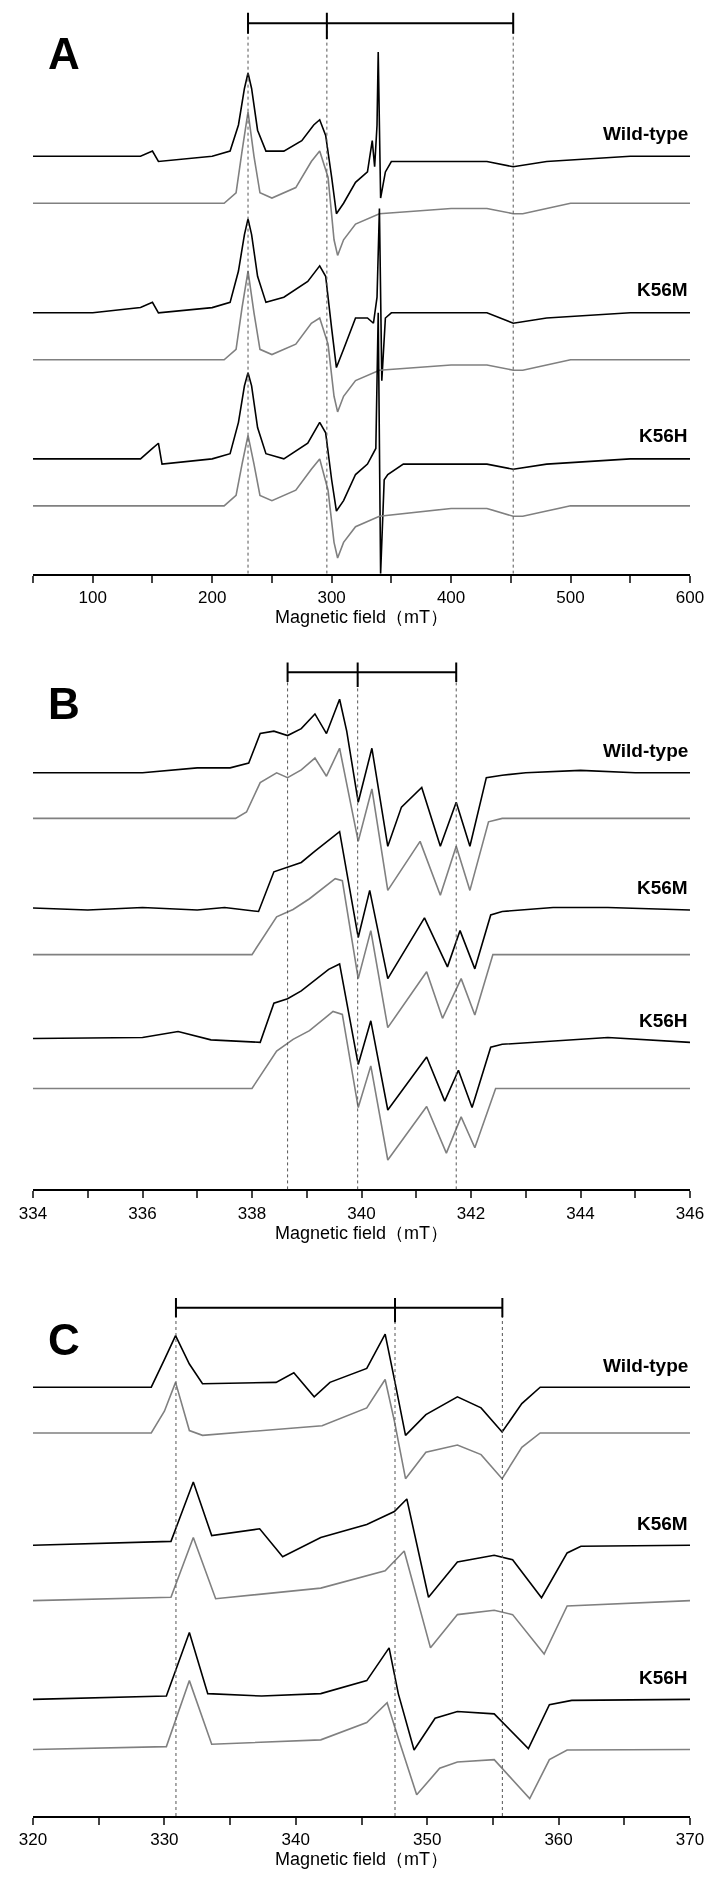  I want to click on x-tick-label: 350, so click(427, 1840).